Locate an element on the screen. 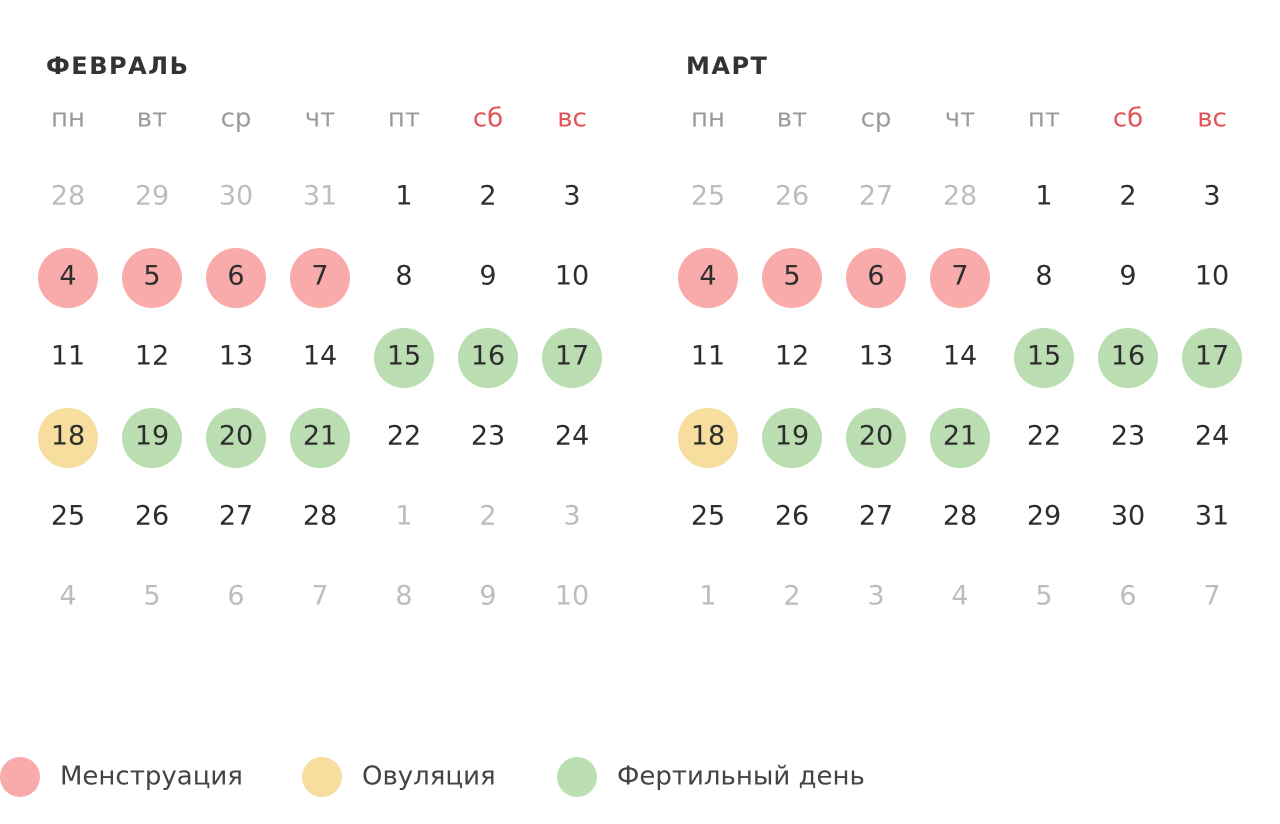  day: 29 is located at coordinates (1044, 516).